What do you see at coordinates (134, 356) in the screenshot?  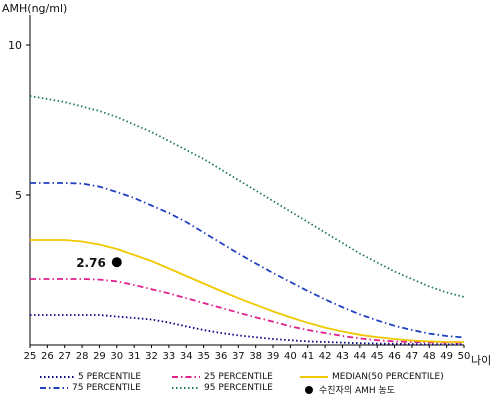 I see `x-tick-label-31: 31` at bounding box center [134, 356].